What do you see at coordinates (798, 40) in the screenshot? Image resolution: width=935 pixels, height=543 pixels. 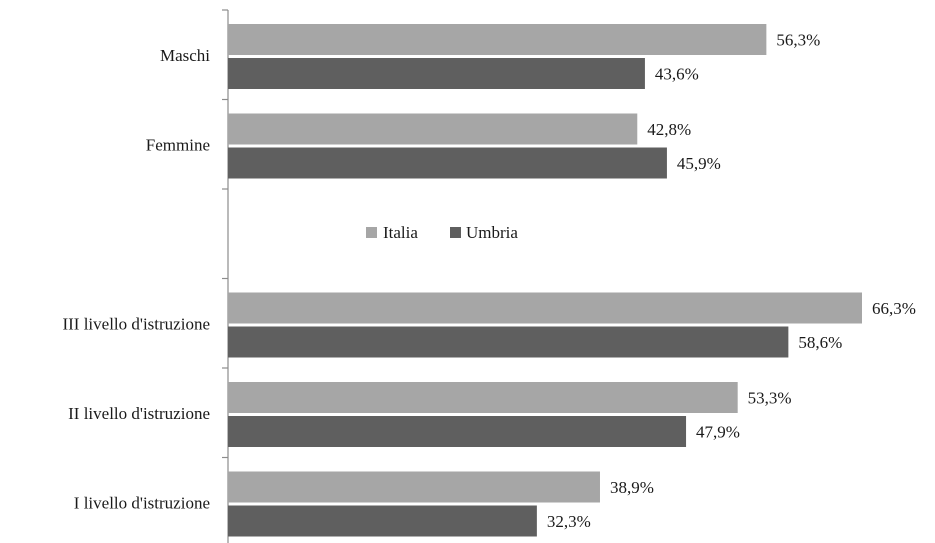 I see `data-label: 56,3%` at bounding box center [798, 40].